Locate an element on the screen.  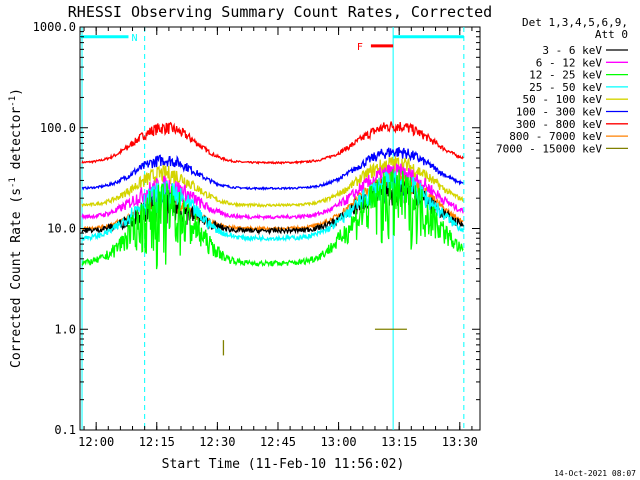
y-axis-label: Corrected Count Rate (s-1 detector-1) is located at coordinates (16, 228).